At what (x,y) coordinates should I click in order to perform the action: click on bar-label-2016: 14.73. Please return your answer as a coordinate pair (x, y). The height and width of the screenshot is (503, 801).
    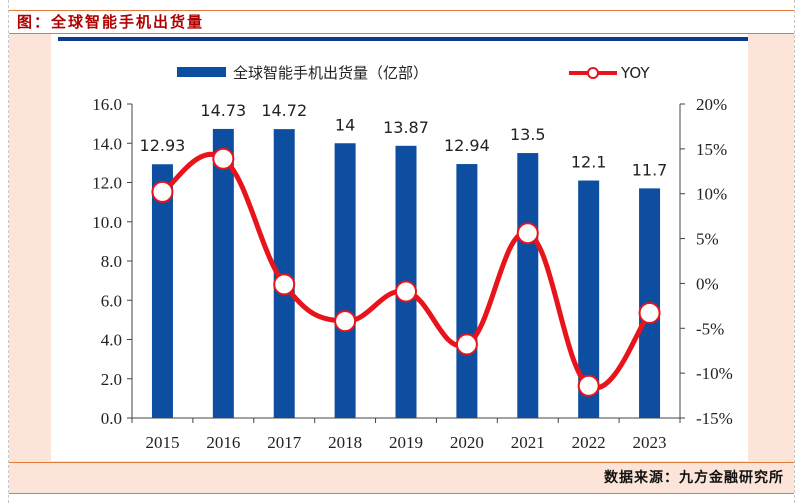
    Looking at the image, I should click on (223, 110).